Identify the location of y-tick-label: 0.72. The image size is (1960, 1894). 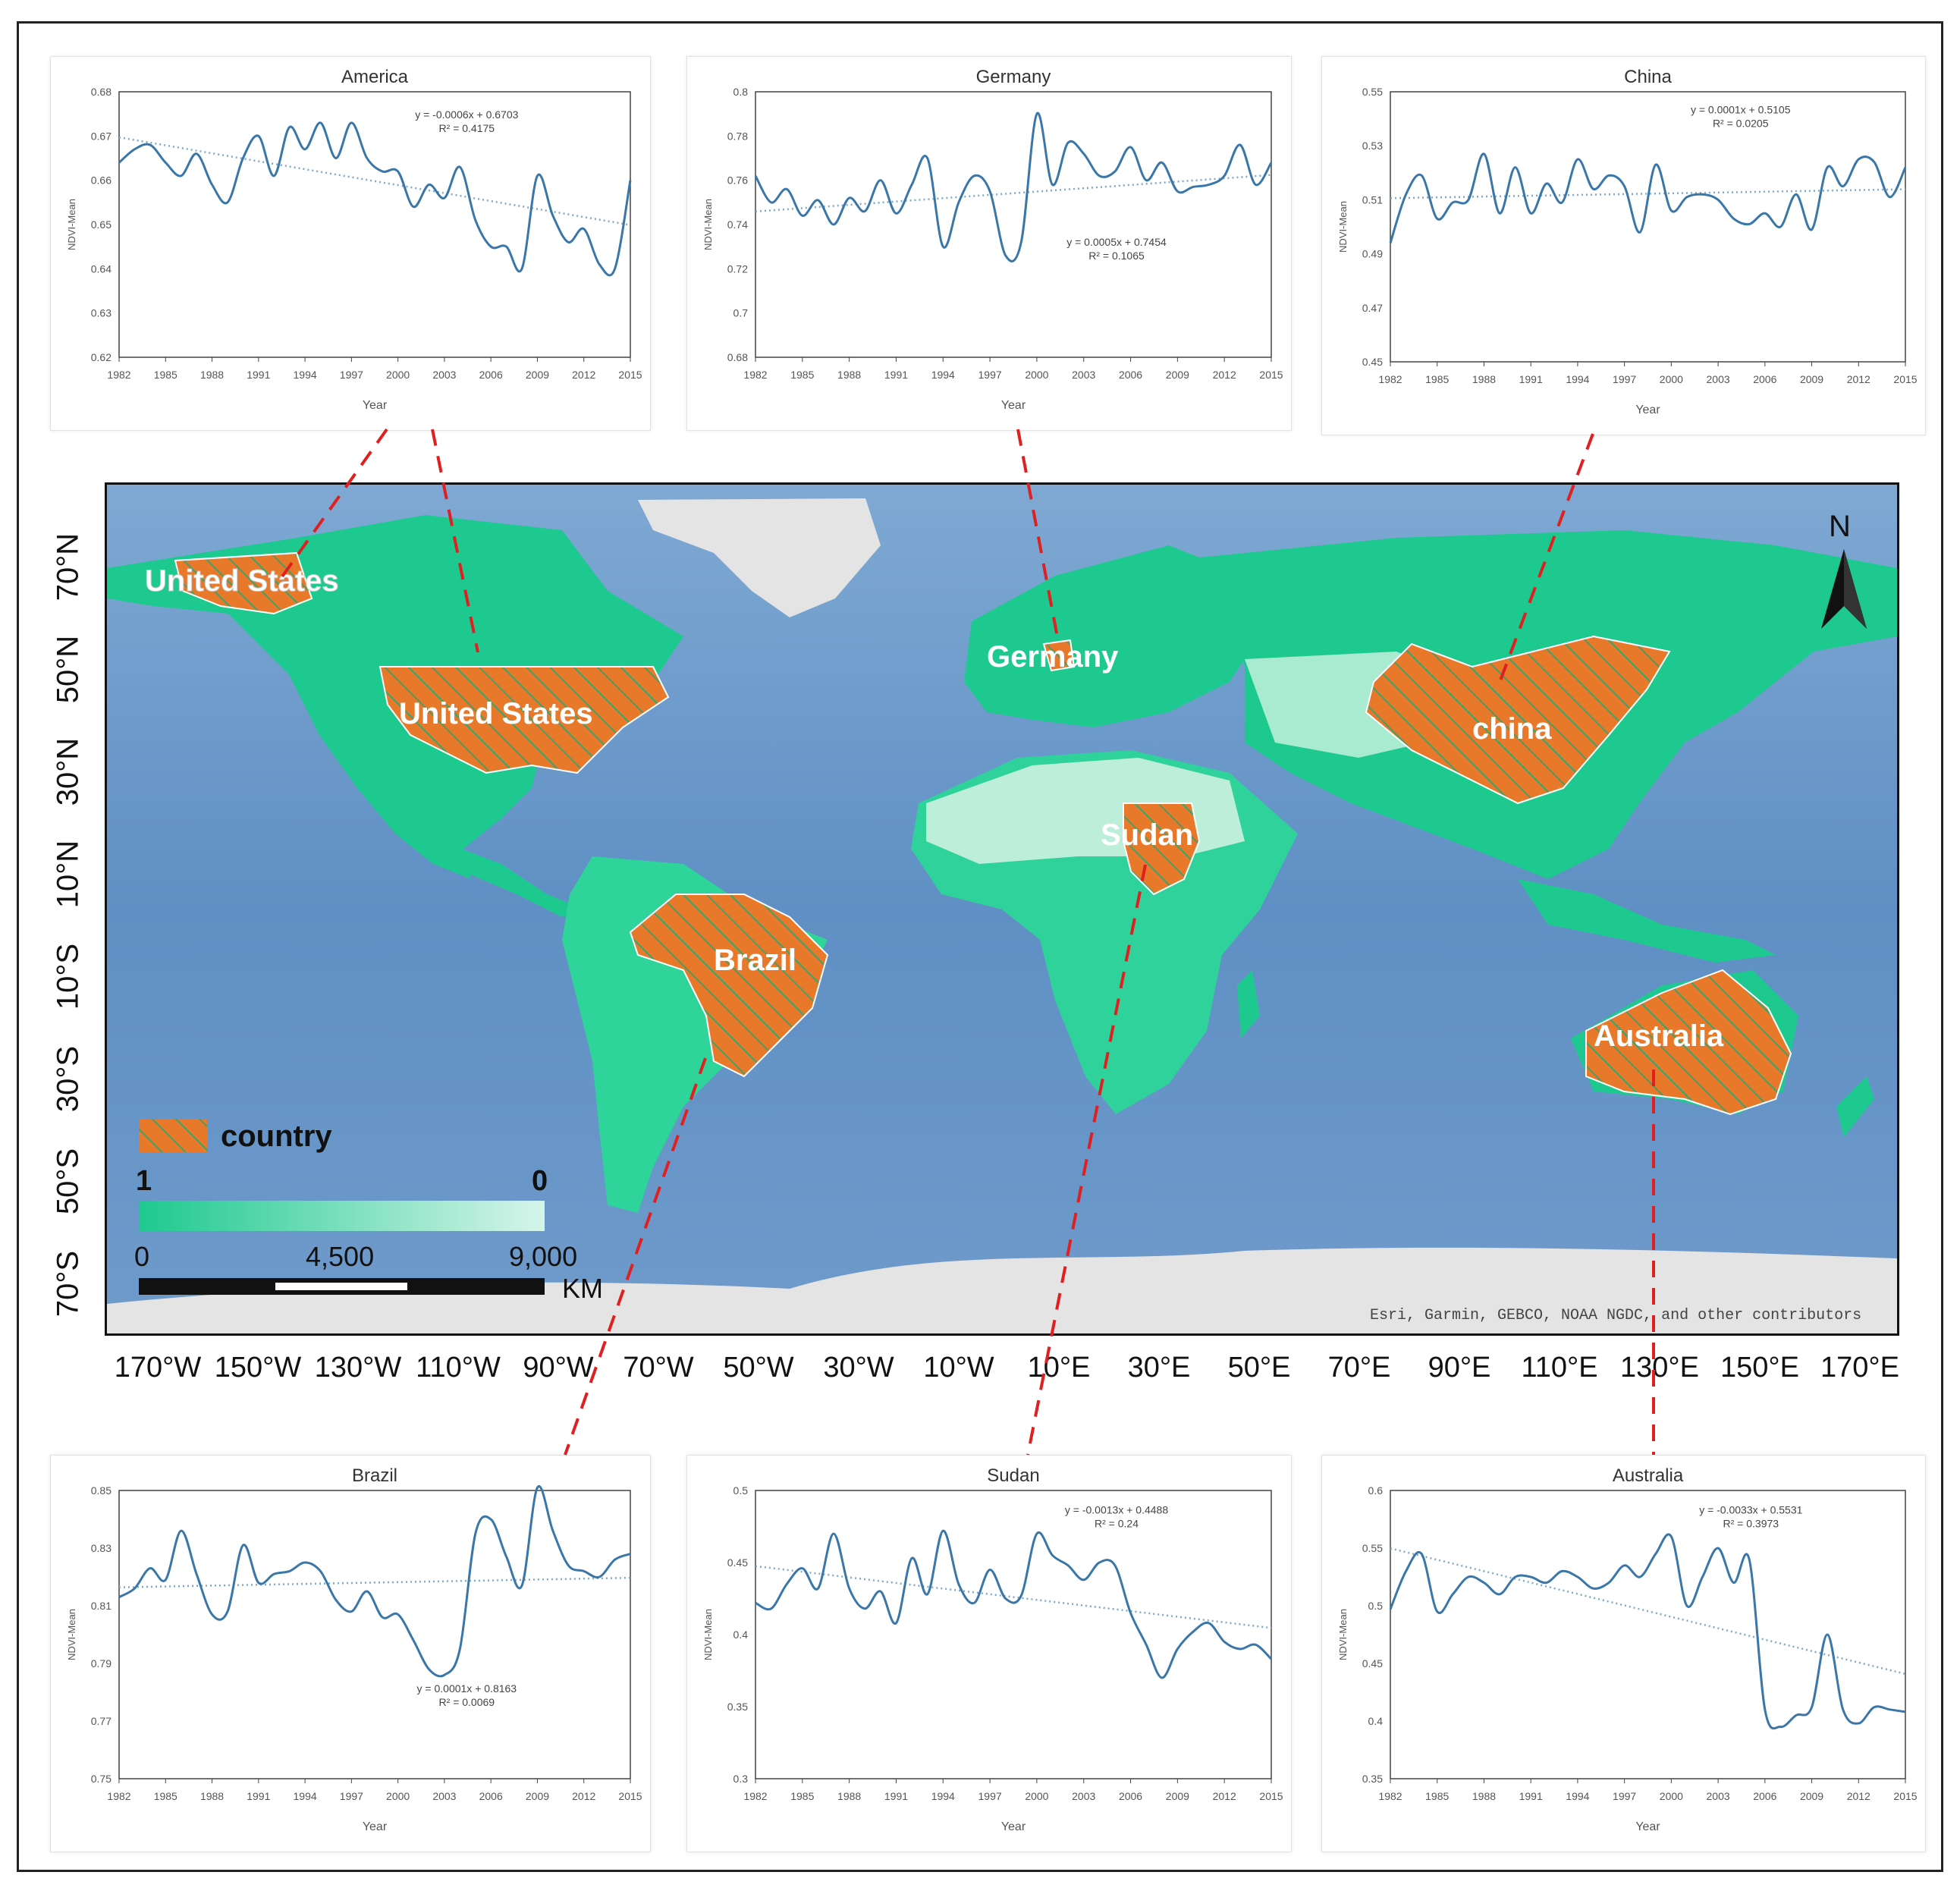
(737, 268).